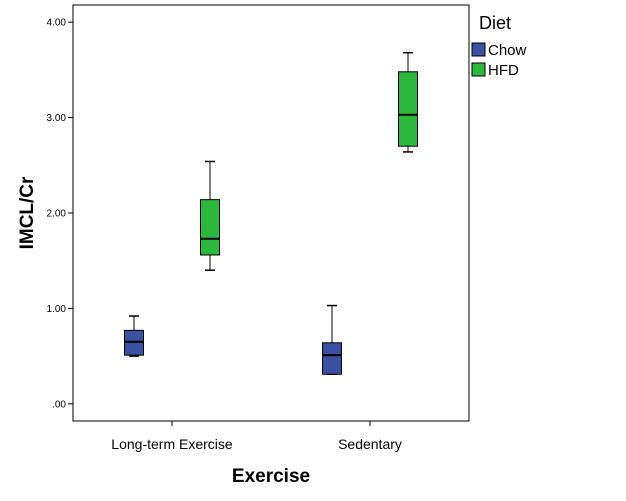  What do you see at coordinates (57, 23) in the screenshot?
I see `y-tick-label: 4.00` at bounding box center [57, 23].